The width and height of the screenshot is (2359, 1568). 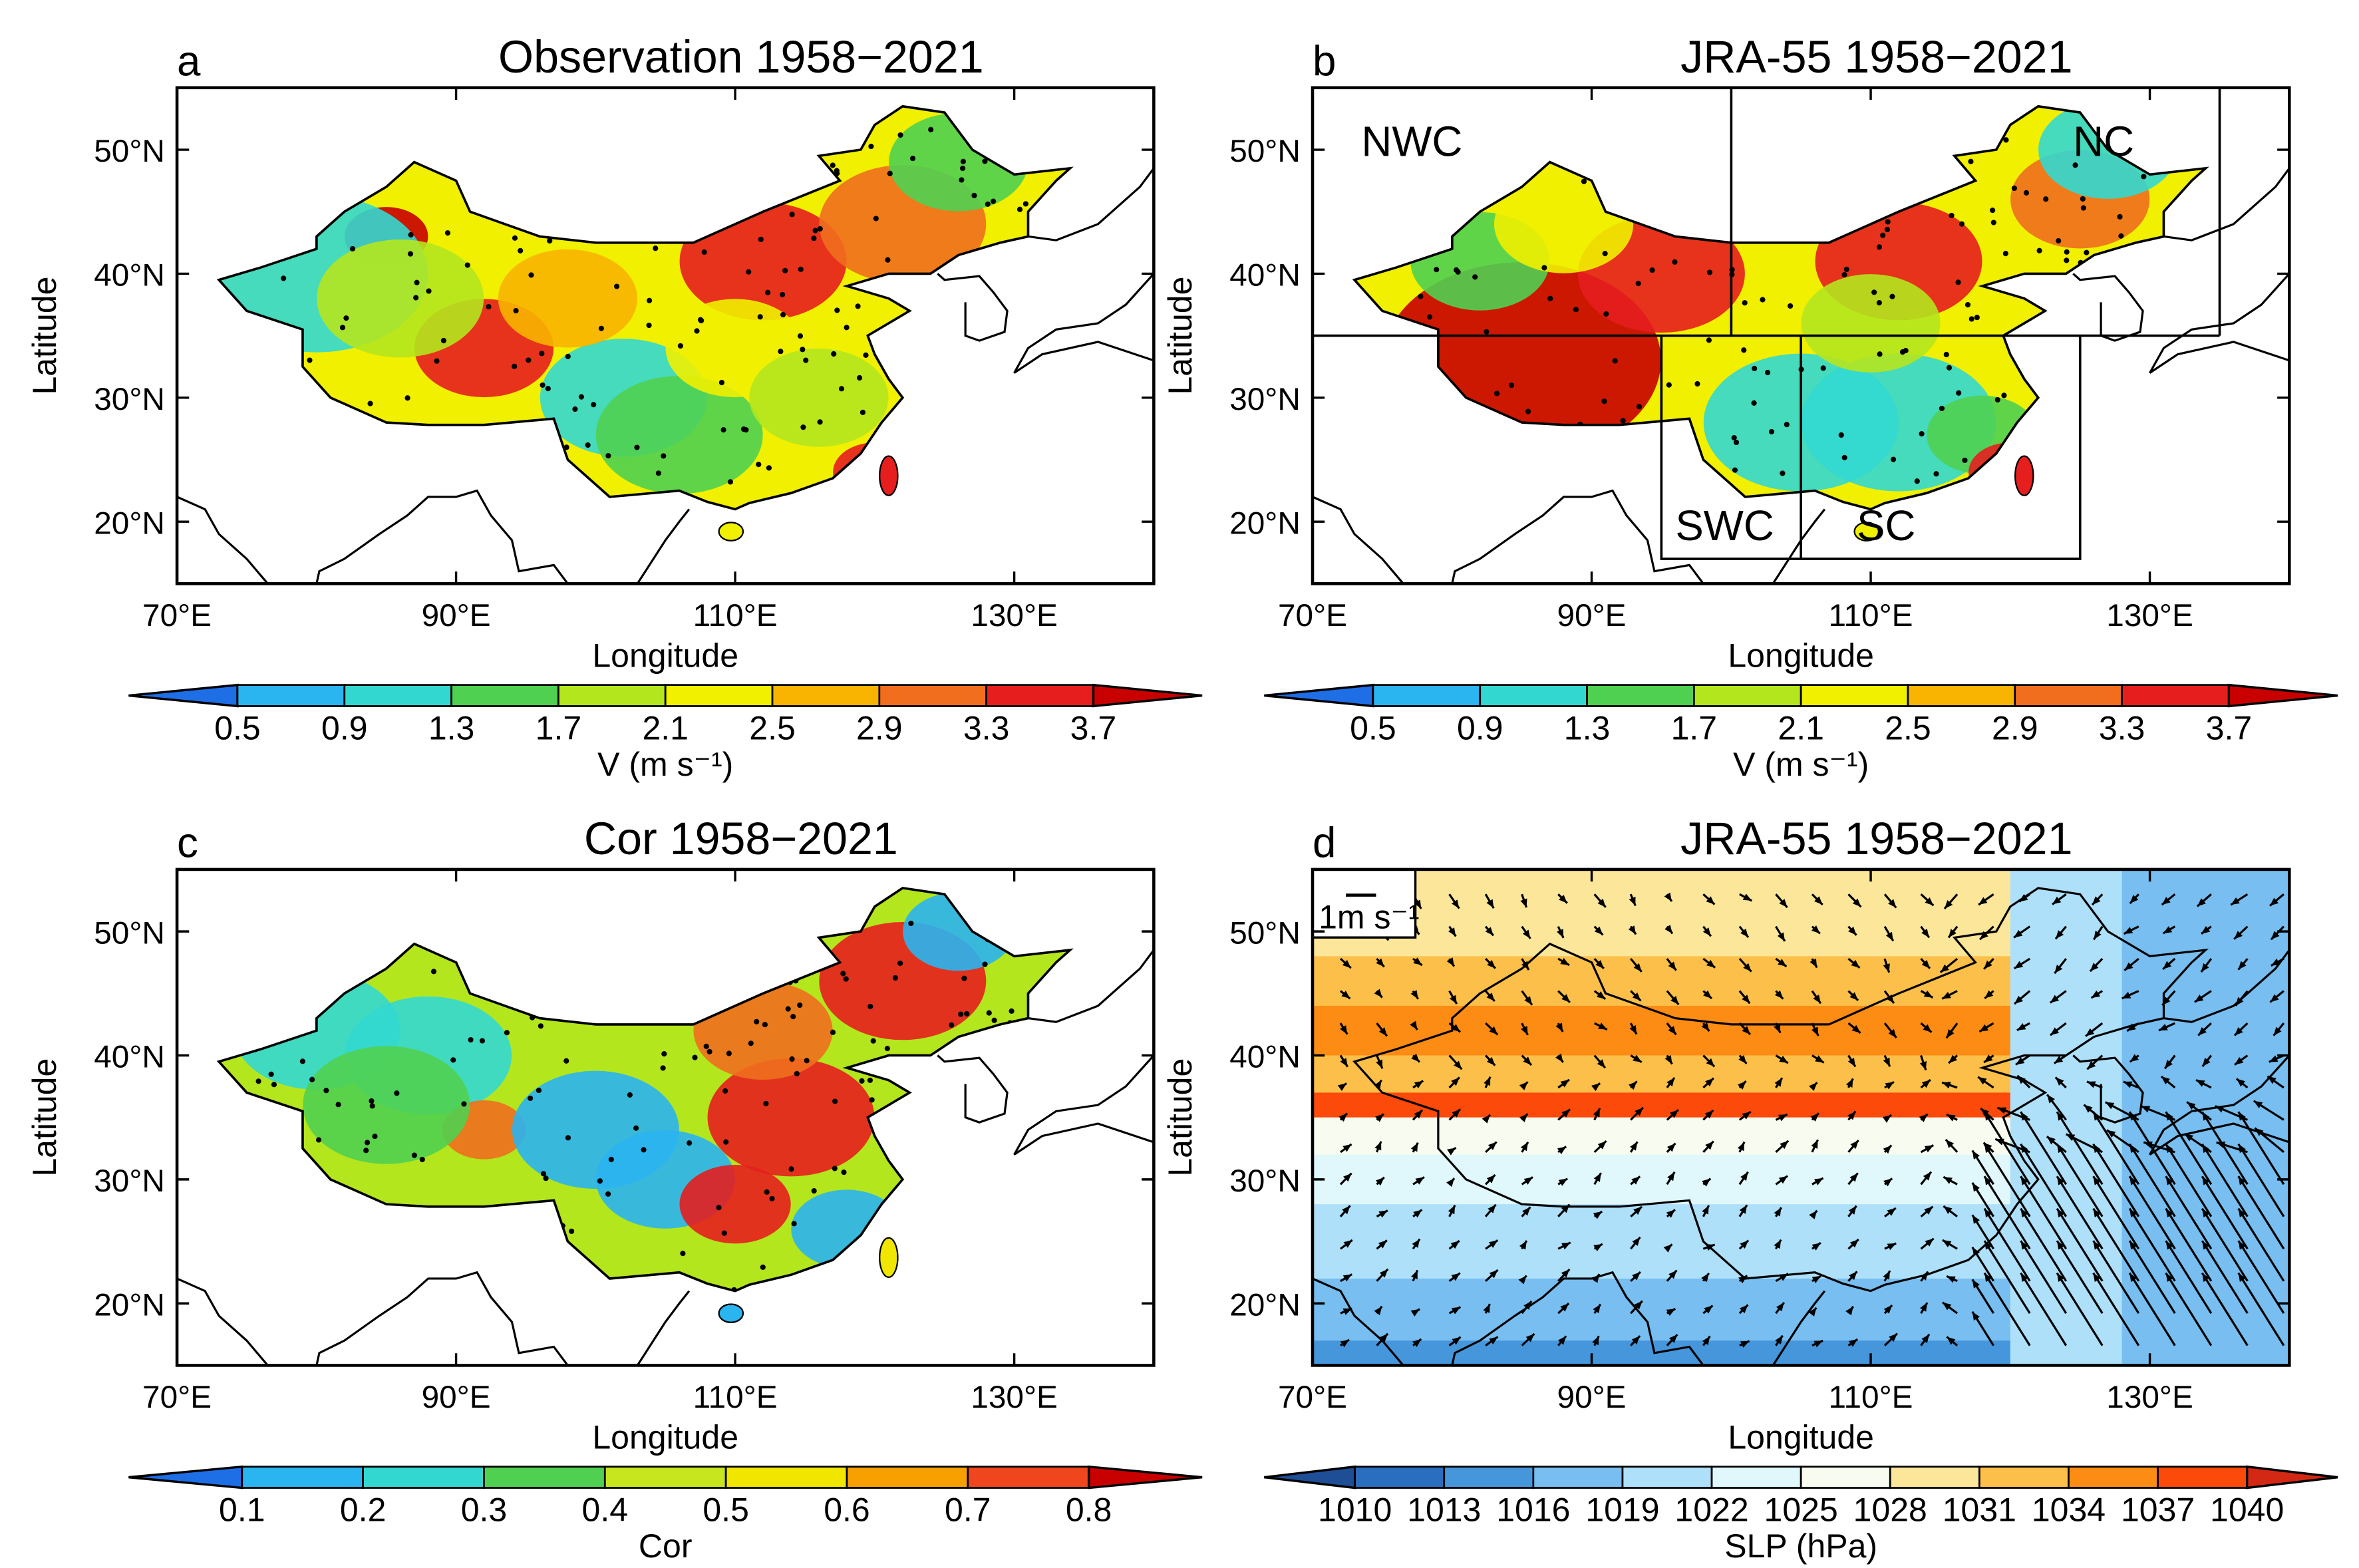 I want to click on colorbar-right-arrow, so click(x=2282, y=695).